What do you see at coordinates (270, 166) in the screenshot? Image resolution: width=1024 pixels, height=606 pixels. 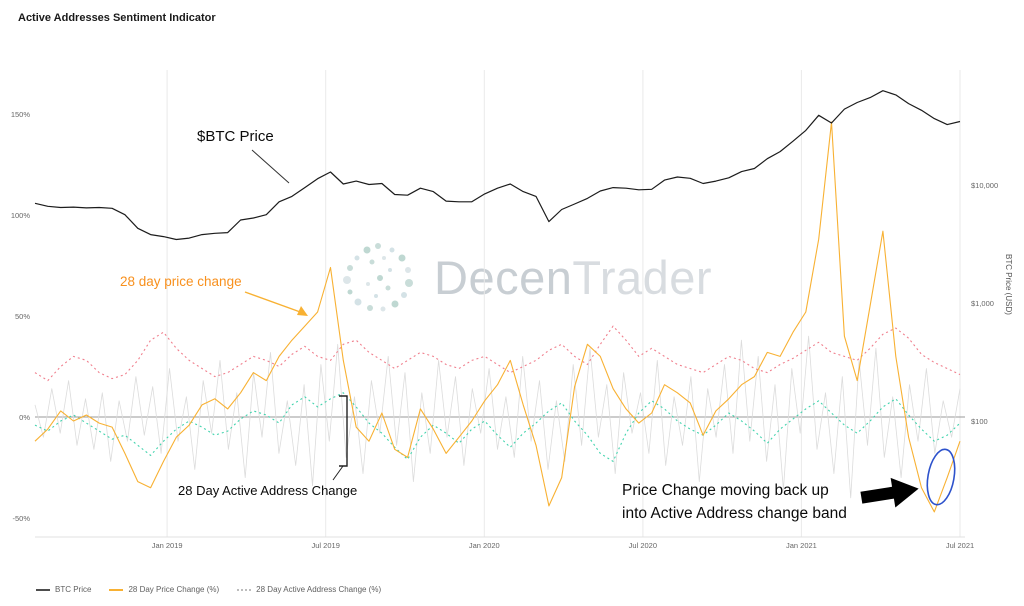 I see `btc-price-pointer-line` at bounding box center [270, 166].